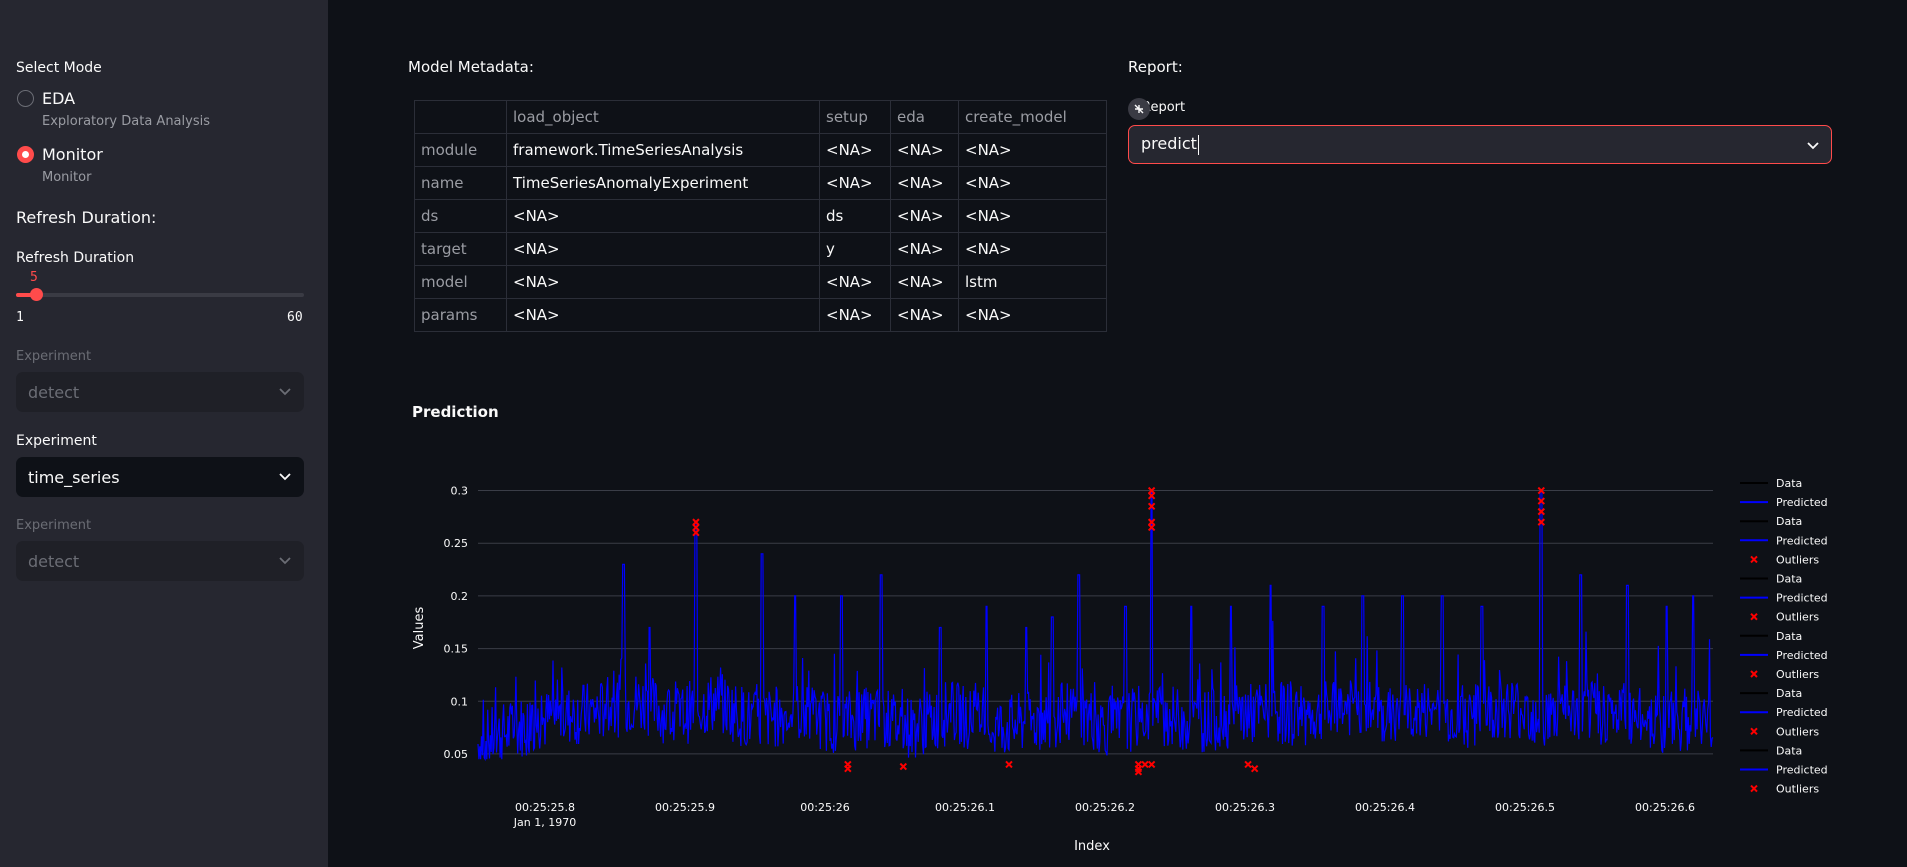  Describe the element at coordinates (456, 543) in the screenshot. I see `y-tick-label: 0.25` at that location.